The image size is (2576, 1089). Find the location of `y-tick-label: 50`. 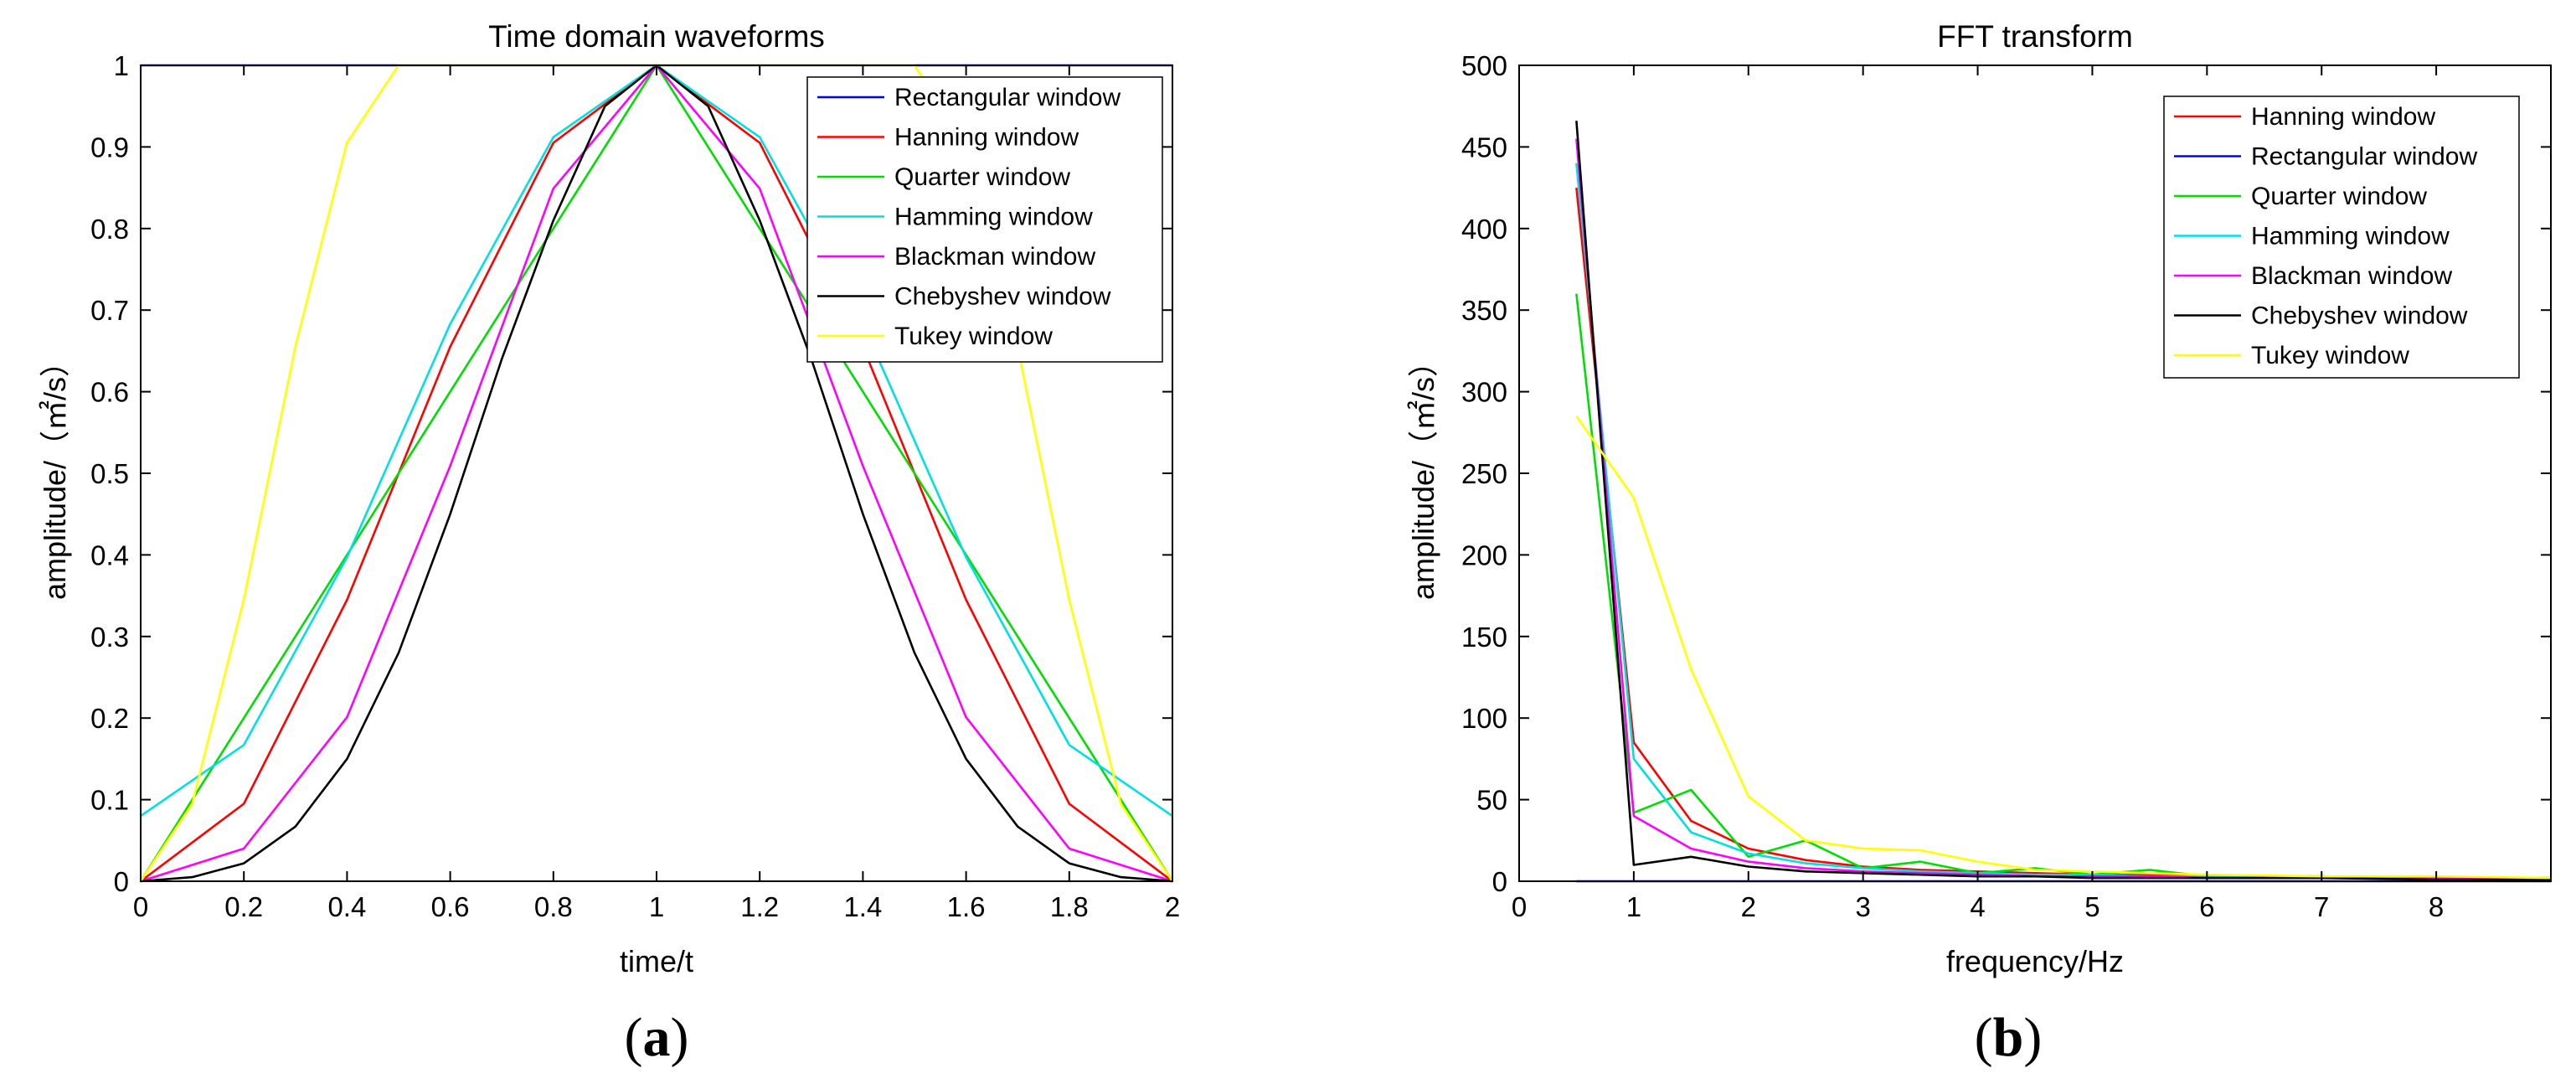

y-tick-label: 50 is located at coordinates (1491, 800).